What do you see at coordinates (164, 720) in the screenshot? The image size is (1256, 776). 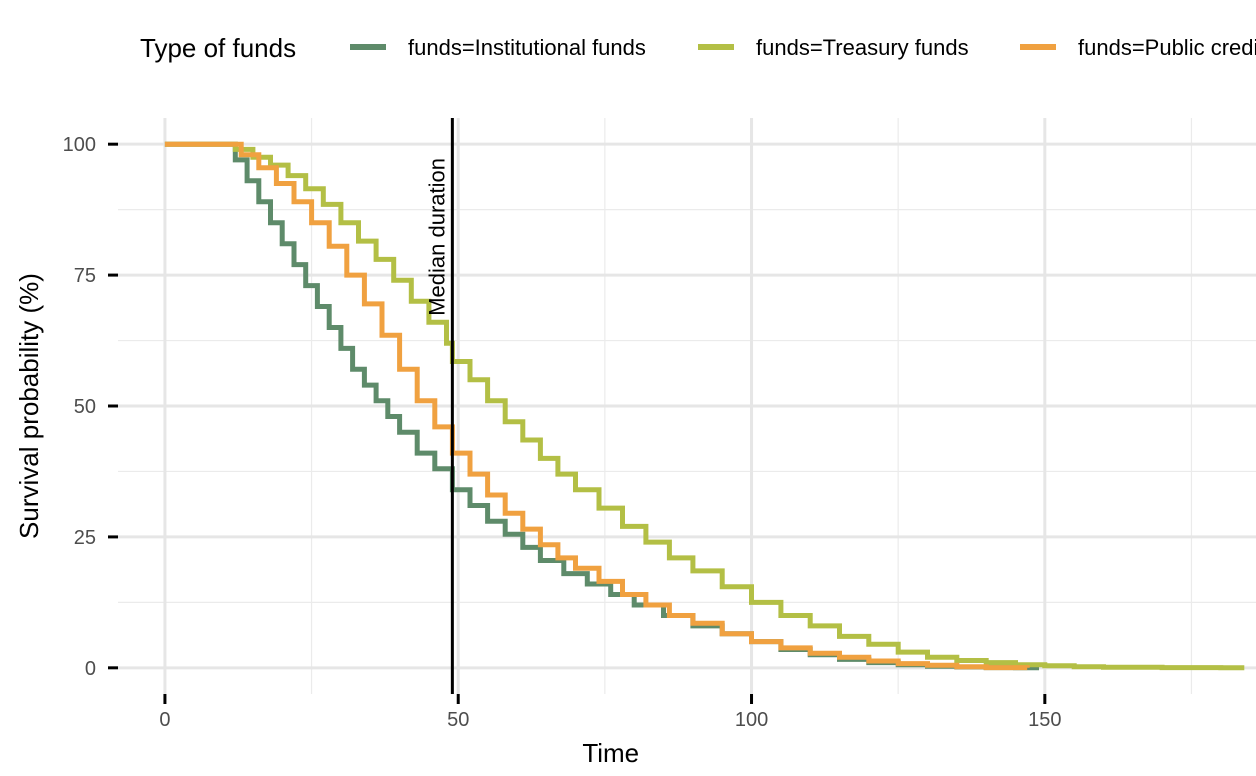 I see `x-tick-label-0: 0` at bounding box center [164, 720].